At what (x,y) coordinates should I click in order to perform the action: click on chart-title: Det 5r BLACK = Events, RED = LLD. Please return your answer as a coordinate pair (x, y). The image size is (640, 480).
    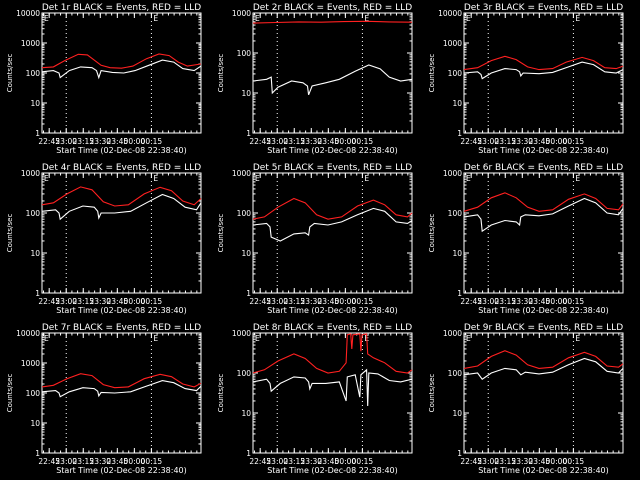
    Looking at the image, I should click on (332, 168).